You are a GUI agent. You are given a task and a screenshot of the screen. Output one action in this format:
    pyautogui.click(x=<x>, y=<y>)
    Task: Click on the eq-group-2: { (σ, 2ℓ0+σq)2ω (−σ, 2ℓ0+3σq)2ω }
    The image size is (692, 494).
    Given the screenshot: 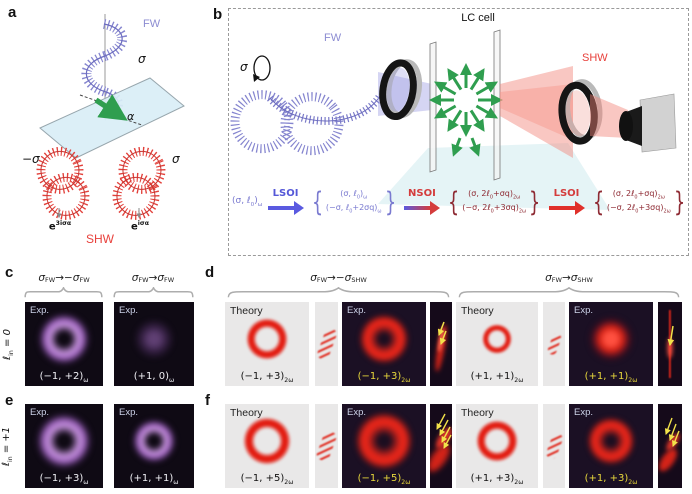 What is the action you would take?
    pyautogui.click(x=494, y=202)
    